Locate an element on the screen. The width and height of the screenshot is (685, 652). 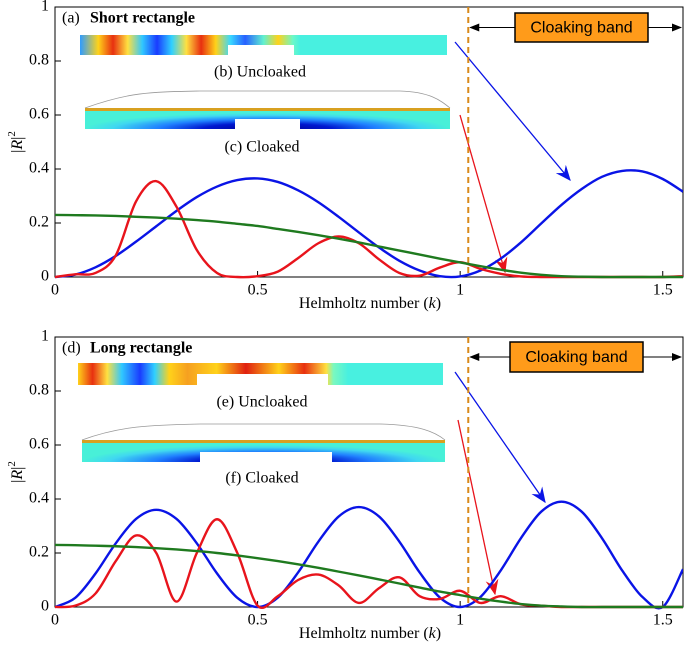
panel-title: Long rectangle is located at coordinates (141, 348).